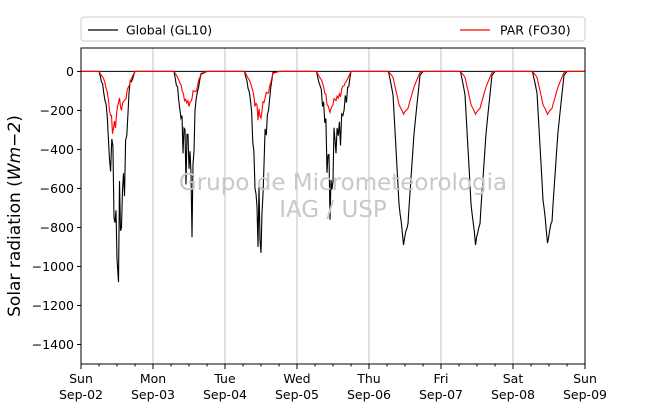  Describe the element at coordinates (81, 394) in the screenshot. I see `x-tick-date: Sep-02` at that location.